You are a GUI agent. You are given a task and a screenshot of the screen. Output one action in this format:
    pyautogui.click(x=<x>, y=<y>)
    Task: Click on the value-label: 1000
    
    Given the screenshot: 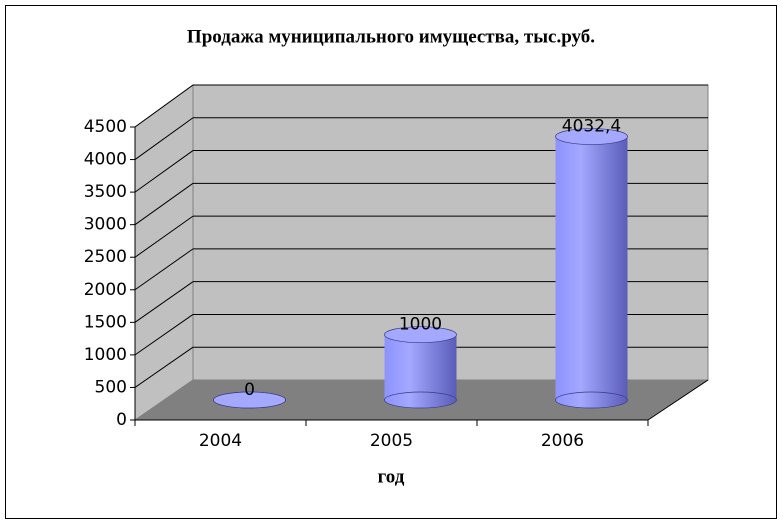 What is the action you would take?
    pyautogui.click(x=420, y=325)
    